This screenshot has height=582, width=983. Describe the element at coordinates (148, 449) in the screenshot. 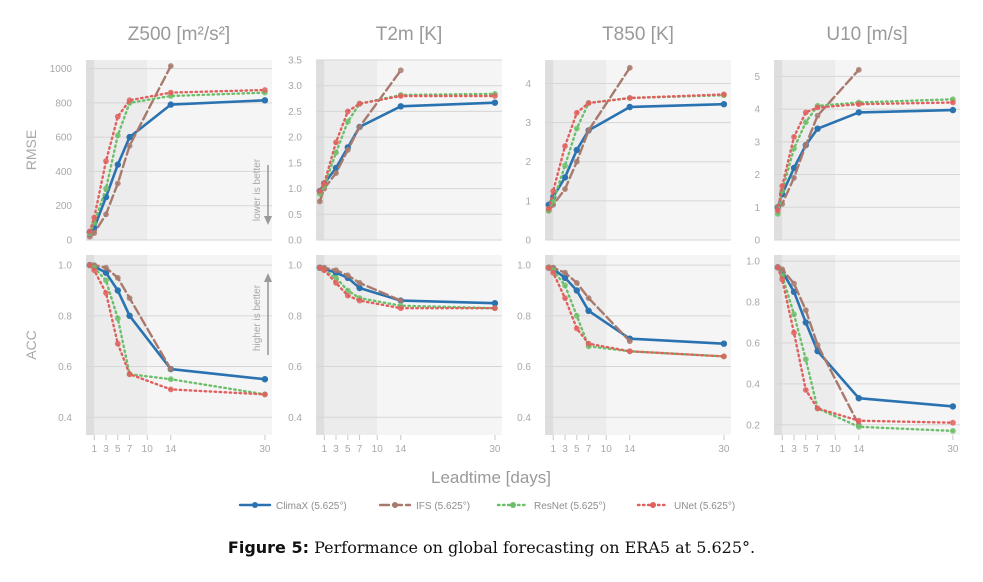

I see `x-tick-label: 10` at that location.